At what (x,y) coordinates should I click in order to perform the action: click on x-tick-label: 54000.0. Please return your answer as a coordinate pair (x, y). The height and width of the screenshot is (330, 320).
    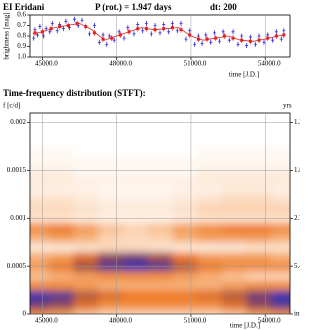
    Looking at the image, I should click on (269, 64).